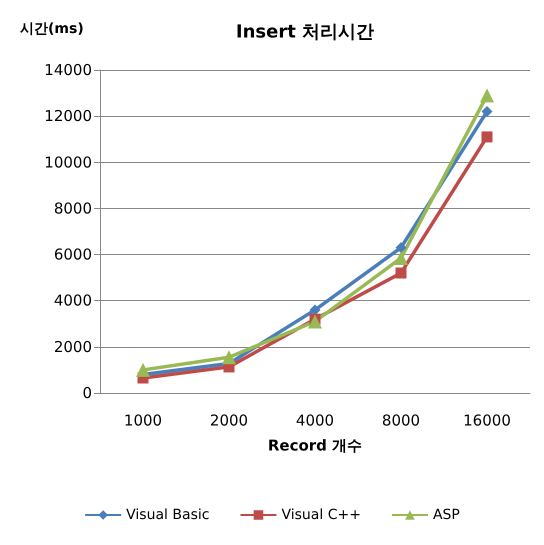 The image size is (544, 545). What do you see at coordinates (73, 255) in the screenshot?
I see `y-tick-label: 6000` at bounding box center [73, 255].